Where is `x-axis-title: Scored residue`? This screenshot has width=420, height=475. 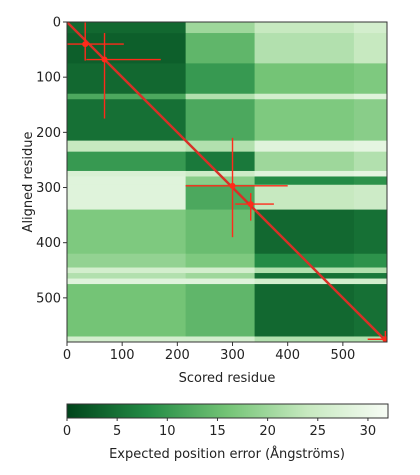
x-axis-title: Scored residue is located at coordinates (227, 378).